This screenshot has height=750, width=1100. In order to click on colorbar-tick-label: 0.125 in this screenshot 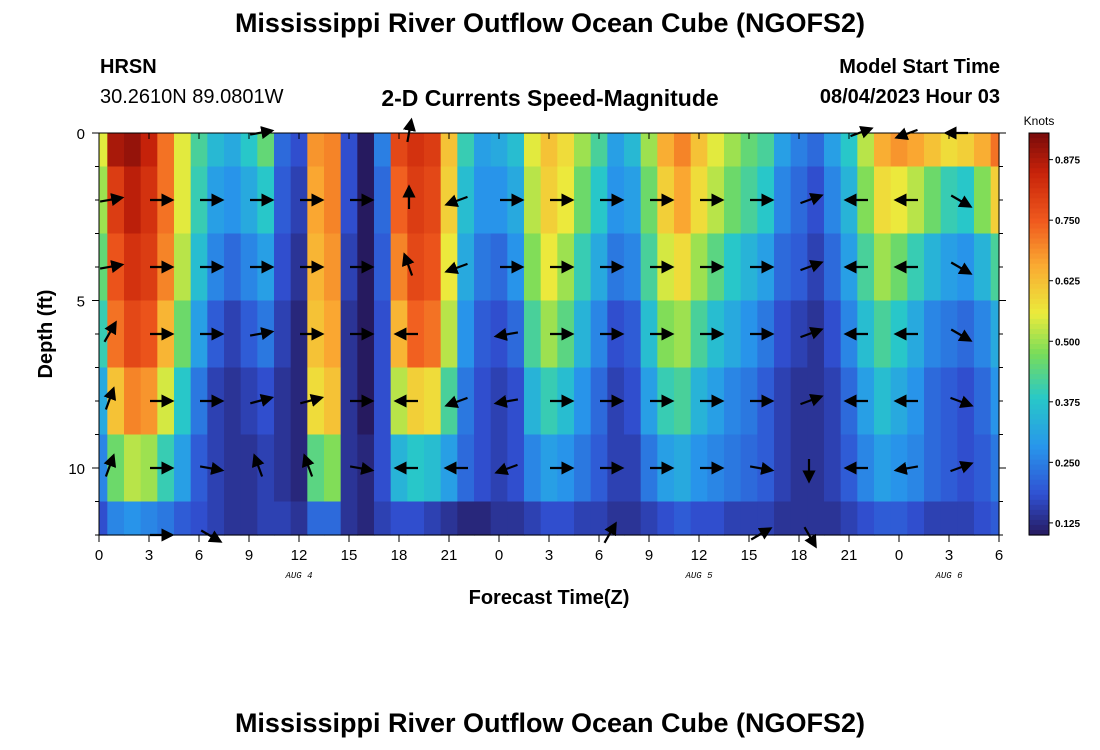, I will do `click(1067, 524)`.